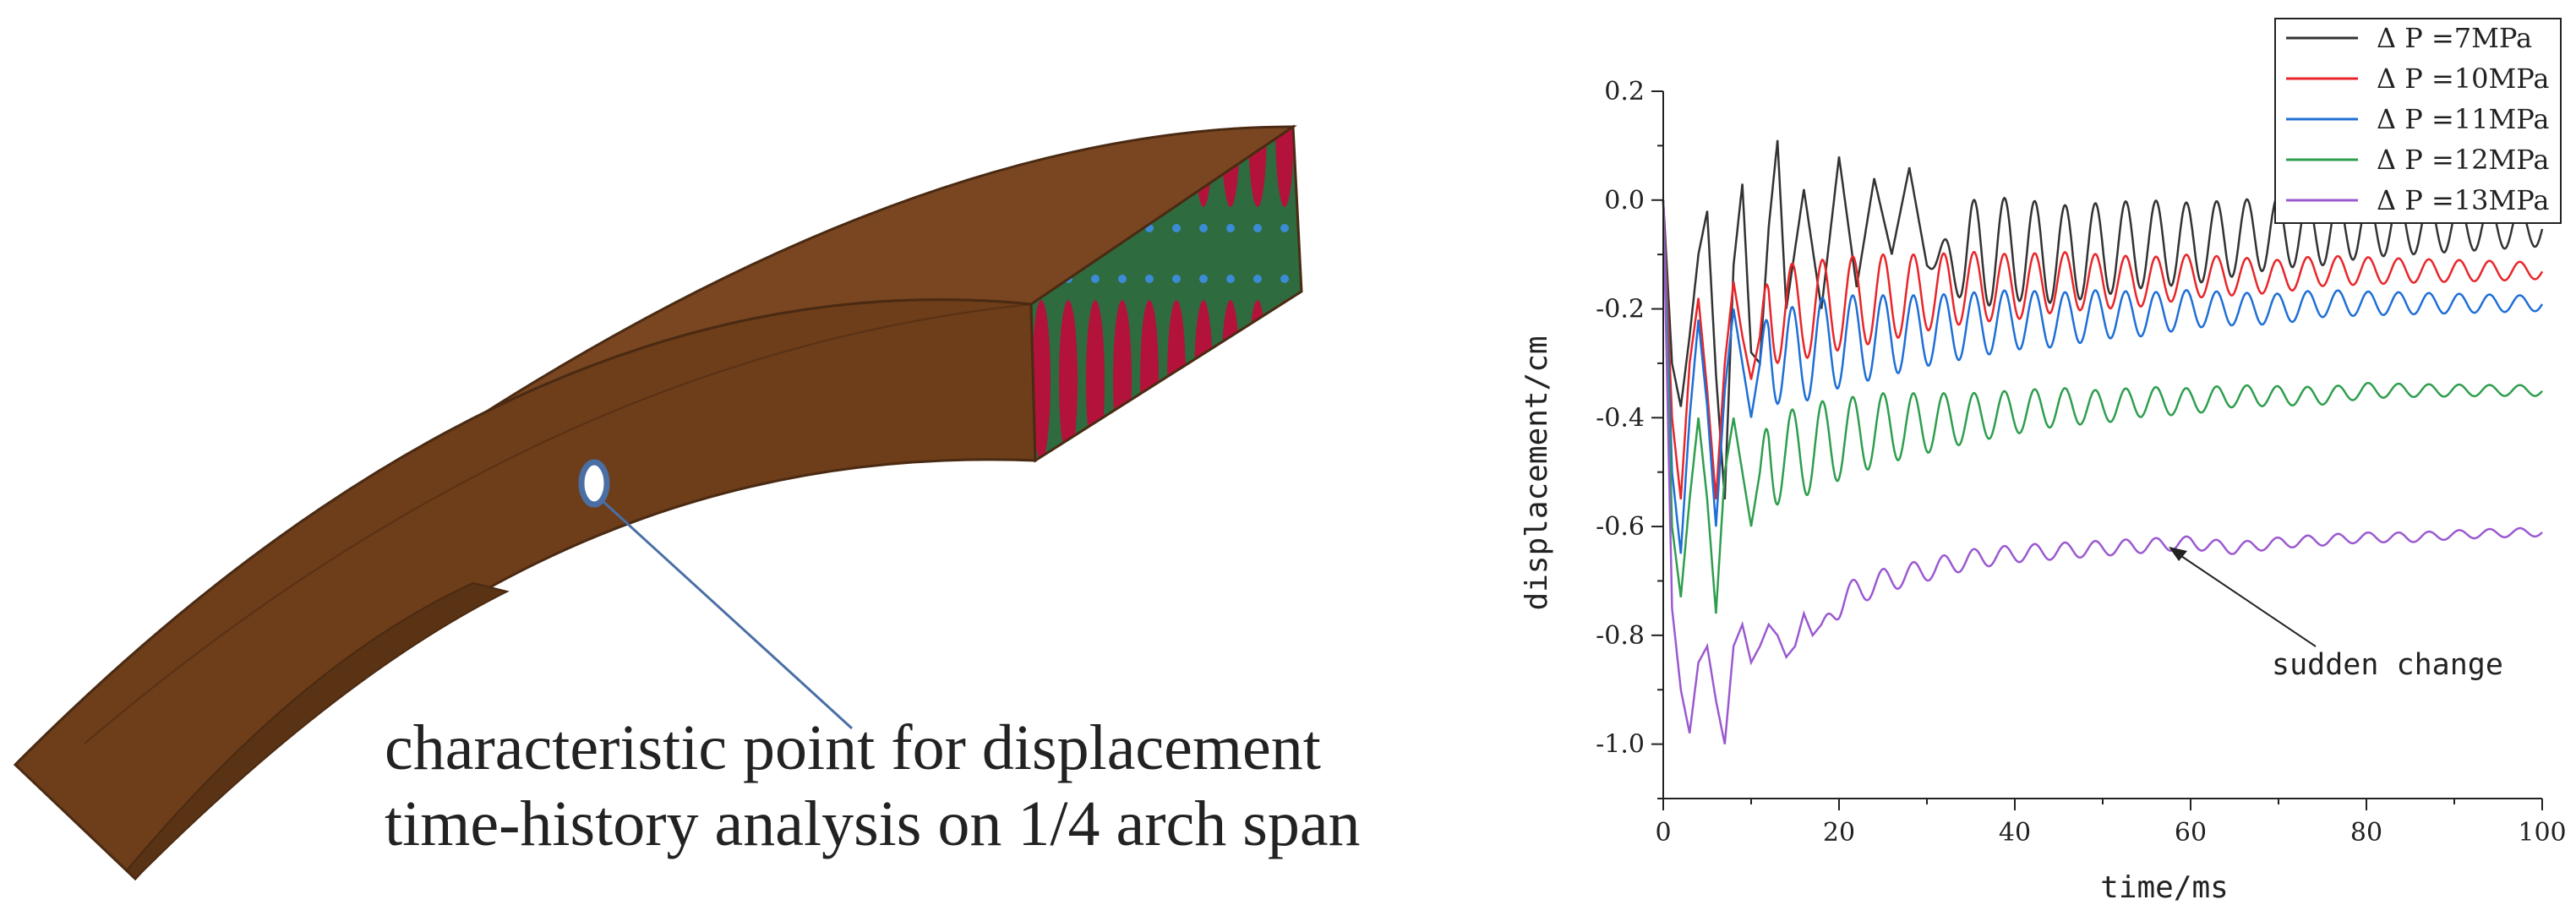  What do you see at coordinates (1537, 472) in the screenshot?
I see `y-axis-title: displacement/cm` at bounding box center [1537, 472].